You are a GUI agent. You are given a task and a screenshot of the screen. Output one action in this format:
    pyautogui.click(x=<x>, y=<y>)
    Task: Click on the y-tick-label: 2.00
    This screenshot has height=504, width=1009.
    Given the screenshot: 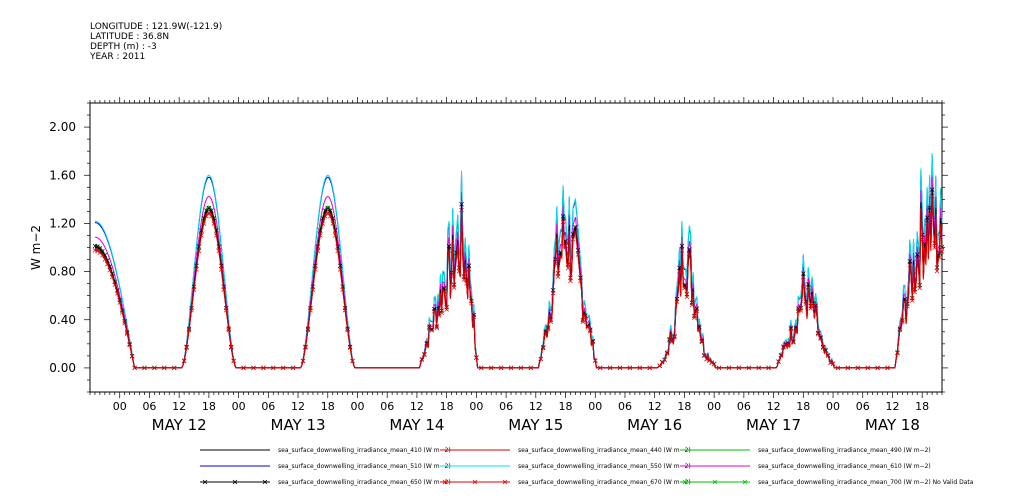 What is the action you would take?
    pyautogui.click(x=62, y=127)
    